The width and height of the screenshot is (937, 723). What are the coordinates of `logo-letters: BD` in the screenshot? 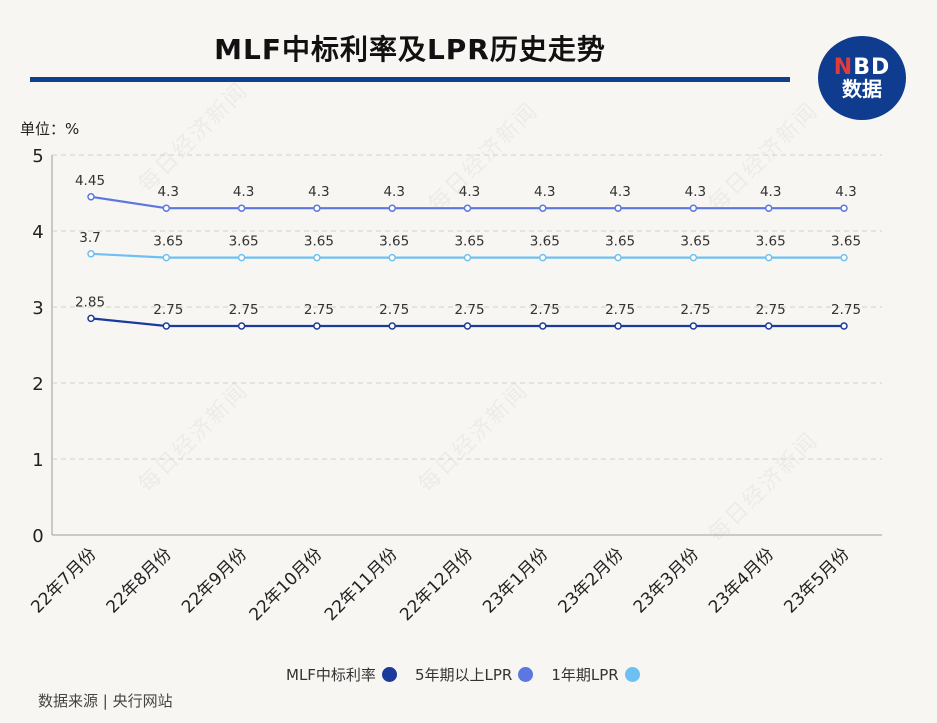 It's located at (872, 67).